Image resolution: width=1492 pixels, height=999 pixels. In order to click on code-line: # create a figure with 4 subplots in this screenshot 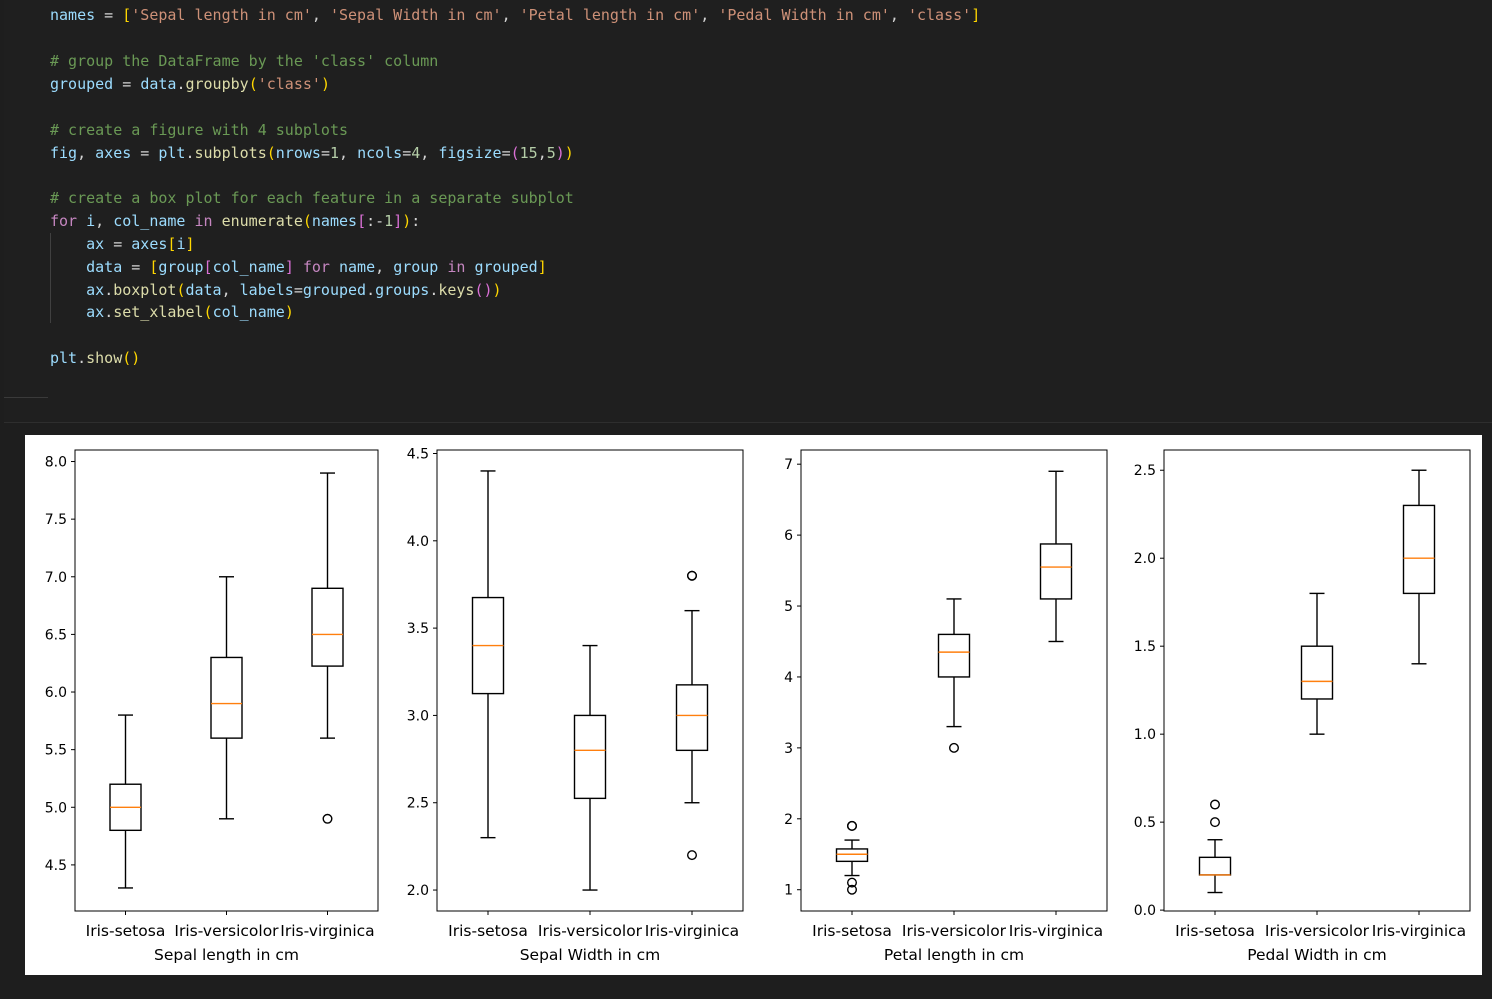, I will do `click(199, 130)`.